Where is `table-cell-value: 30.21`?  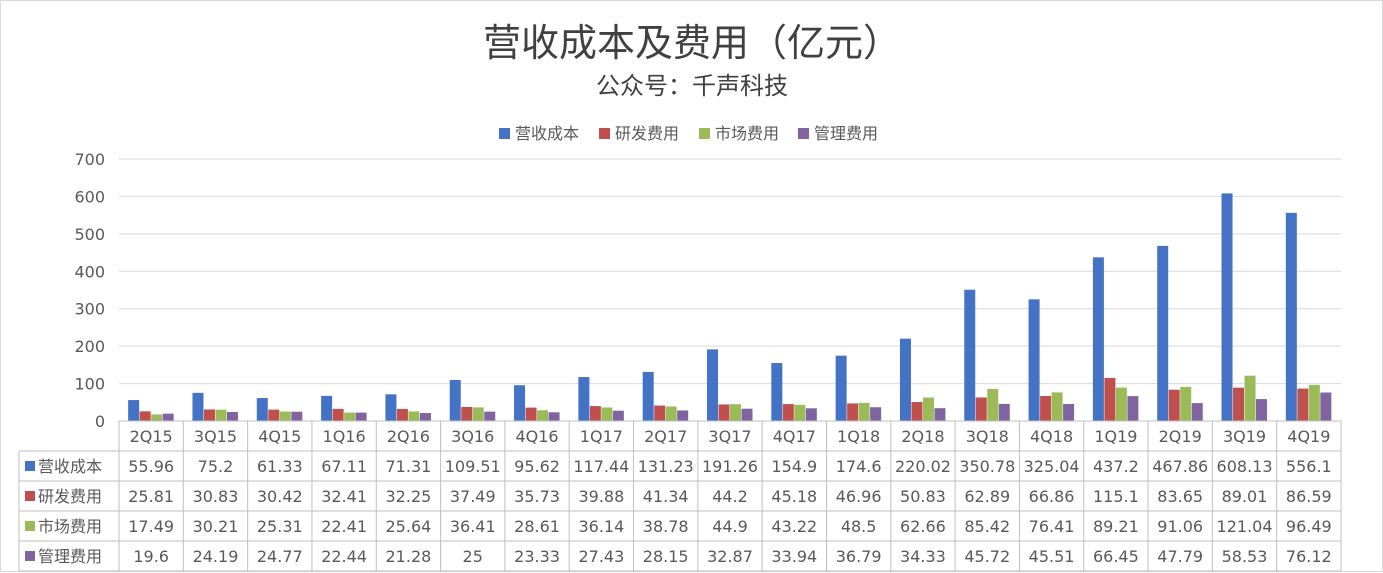 table-cell-value: 30.21 is located at coordinates (216, 526).